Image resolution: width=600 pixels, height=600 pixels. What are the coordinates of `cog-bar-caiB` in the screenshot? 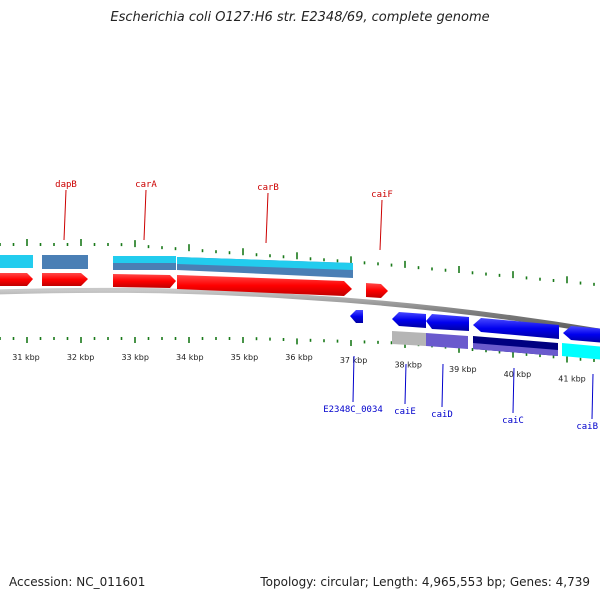 It's located at (581, 351).